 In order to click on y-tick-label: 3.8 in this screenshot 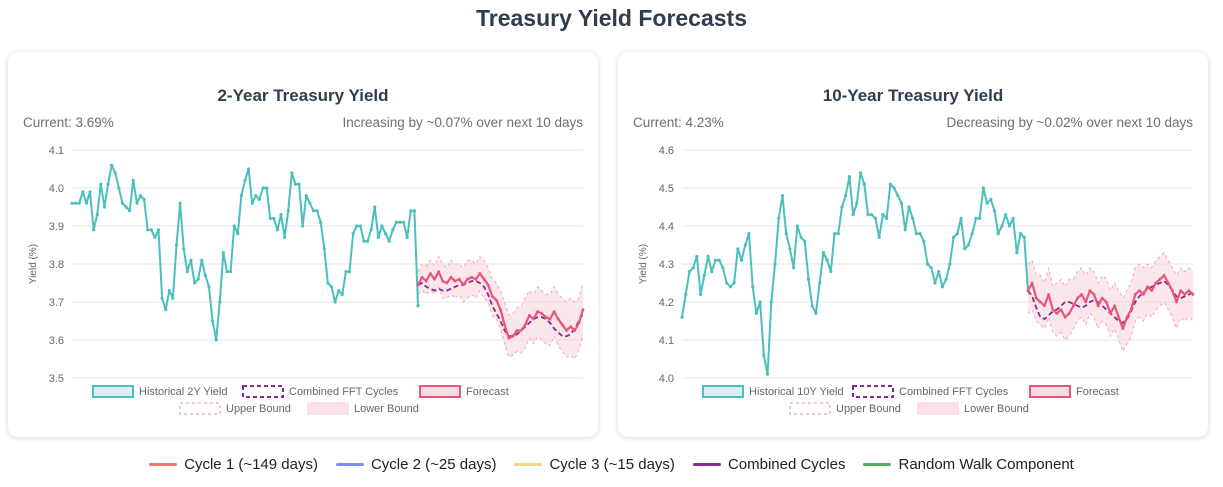, I will do `click(56, 265)`.